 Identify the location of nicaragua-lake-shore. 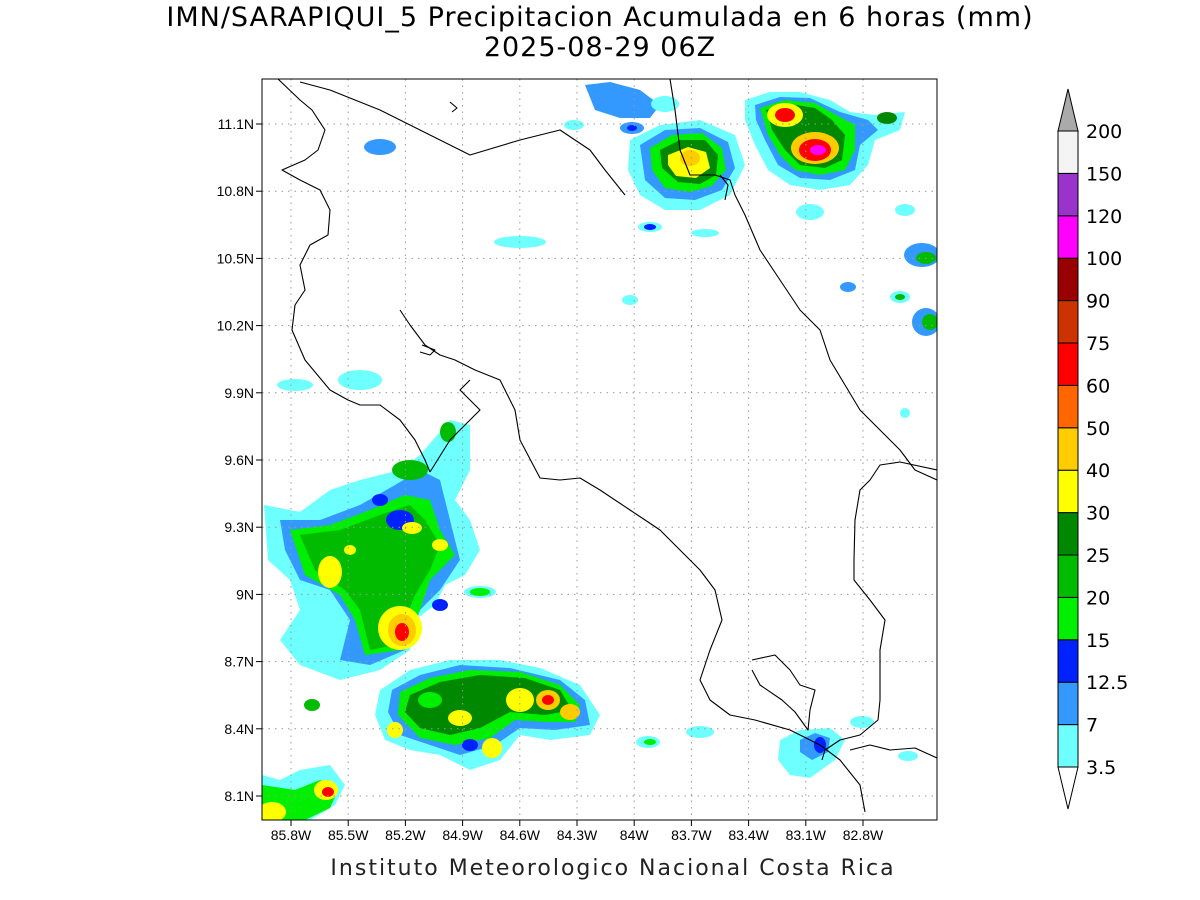
(462, 138).